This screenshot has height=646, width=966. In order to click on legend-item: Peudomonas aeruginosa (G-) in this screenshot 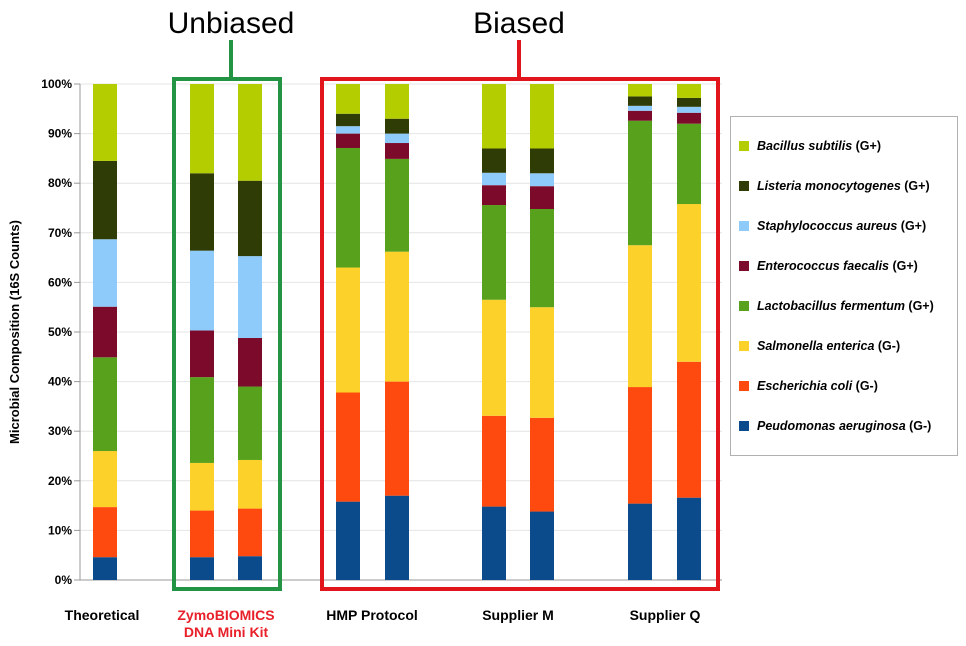, I will do `click(835, 426)`.